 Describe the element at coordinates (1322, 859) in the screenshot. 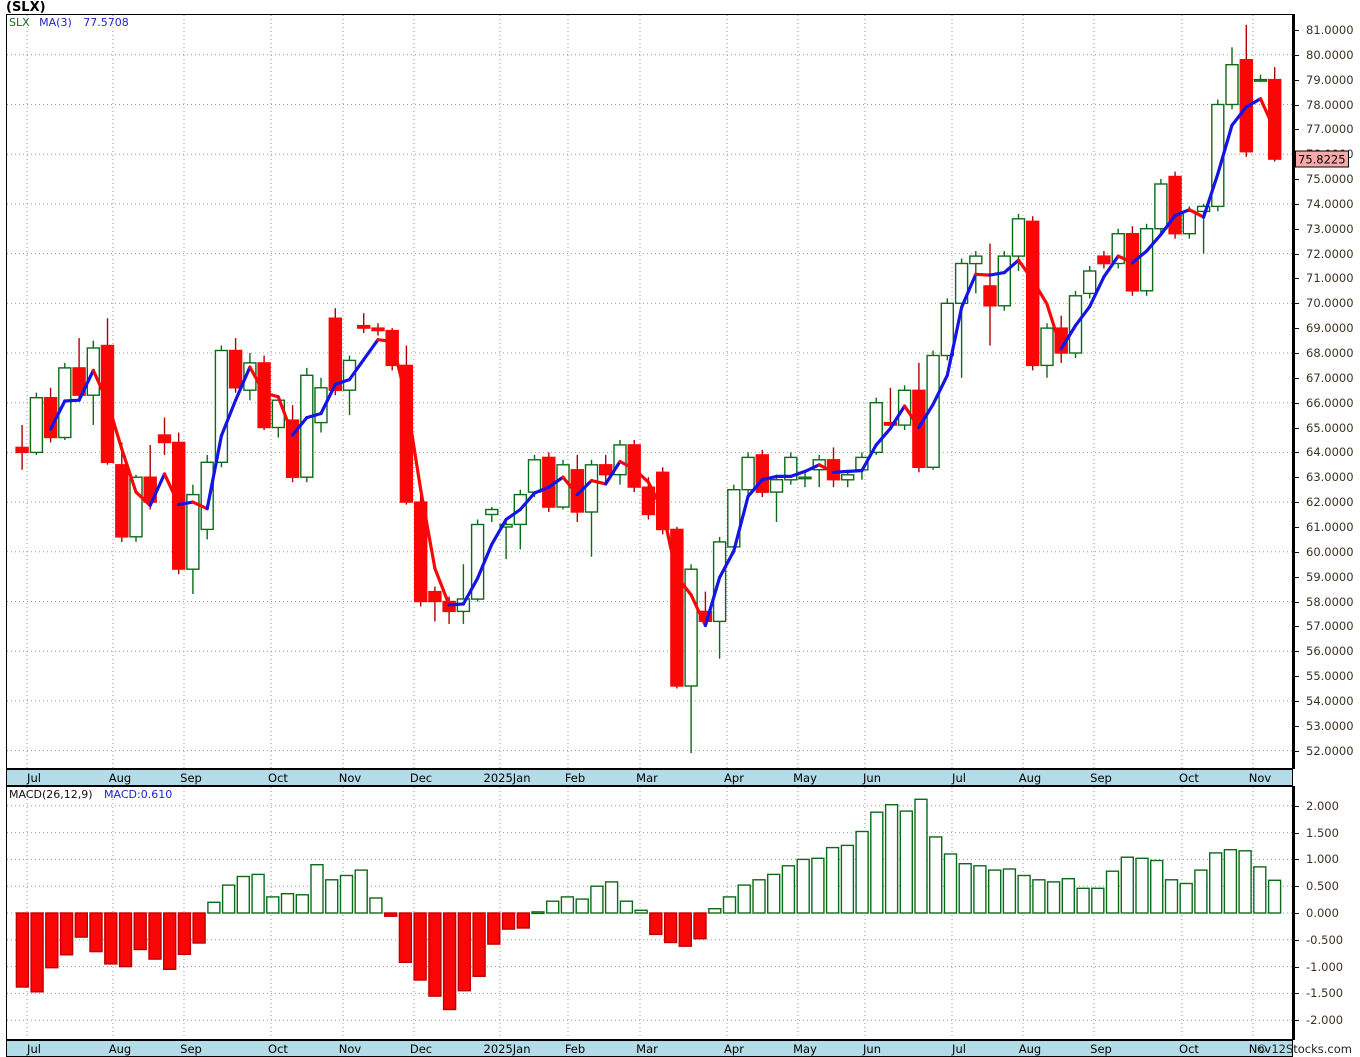

I see `macd-axis-label: 1.000` at that location.